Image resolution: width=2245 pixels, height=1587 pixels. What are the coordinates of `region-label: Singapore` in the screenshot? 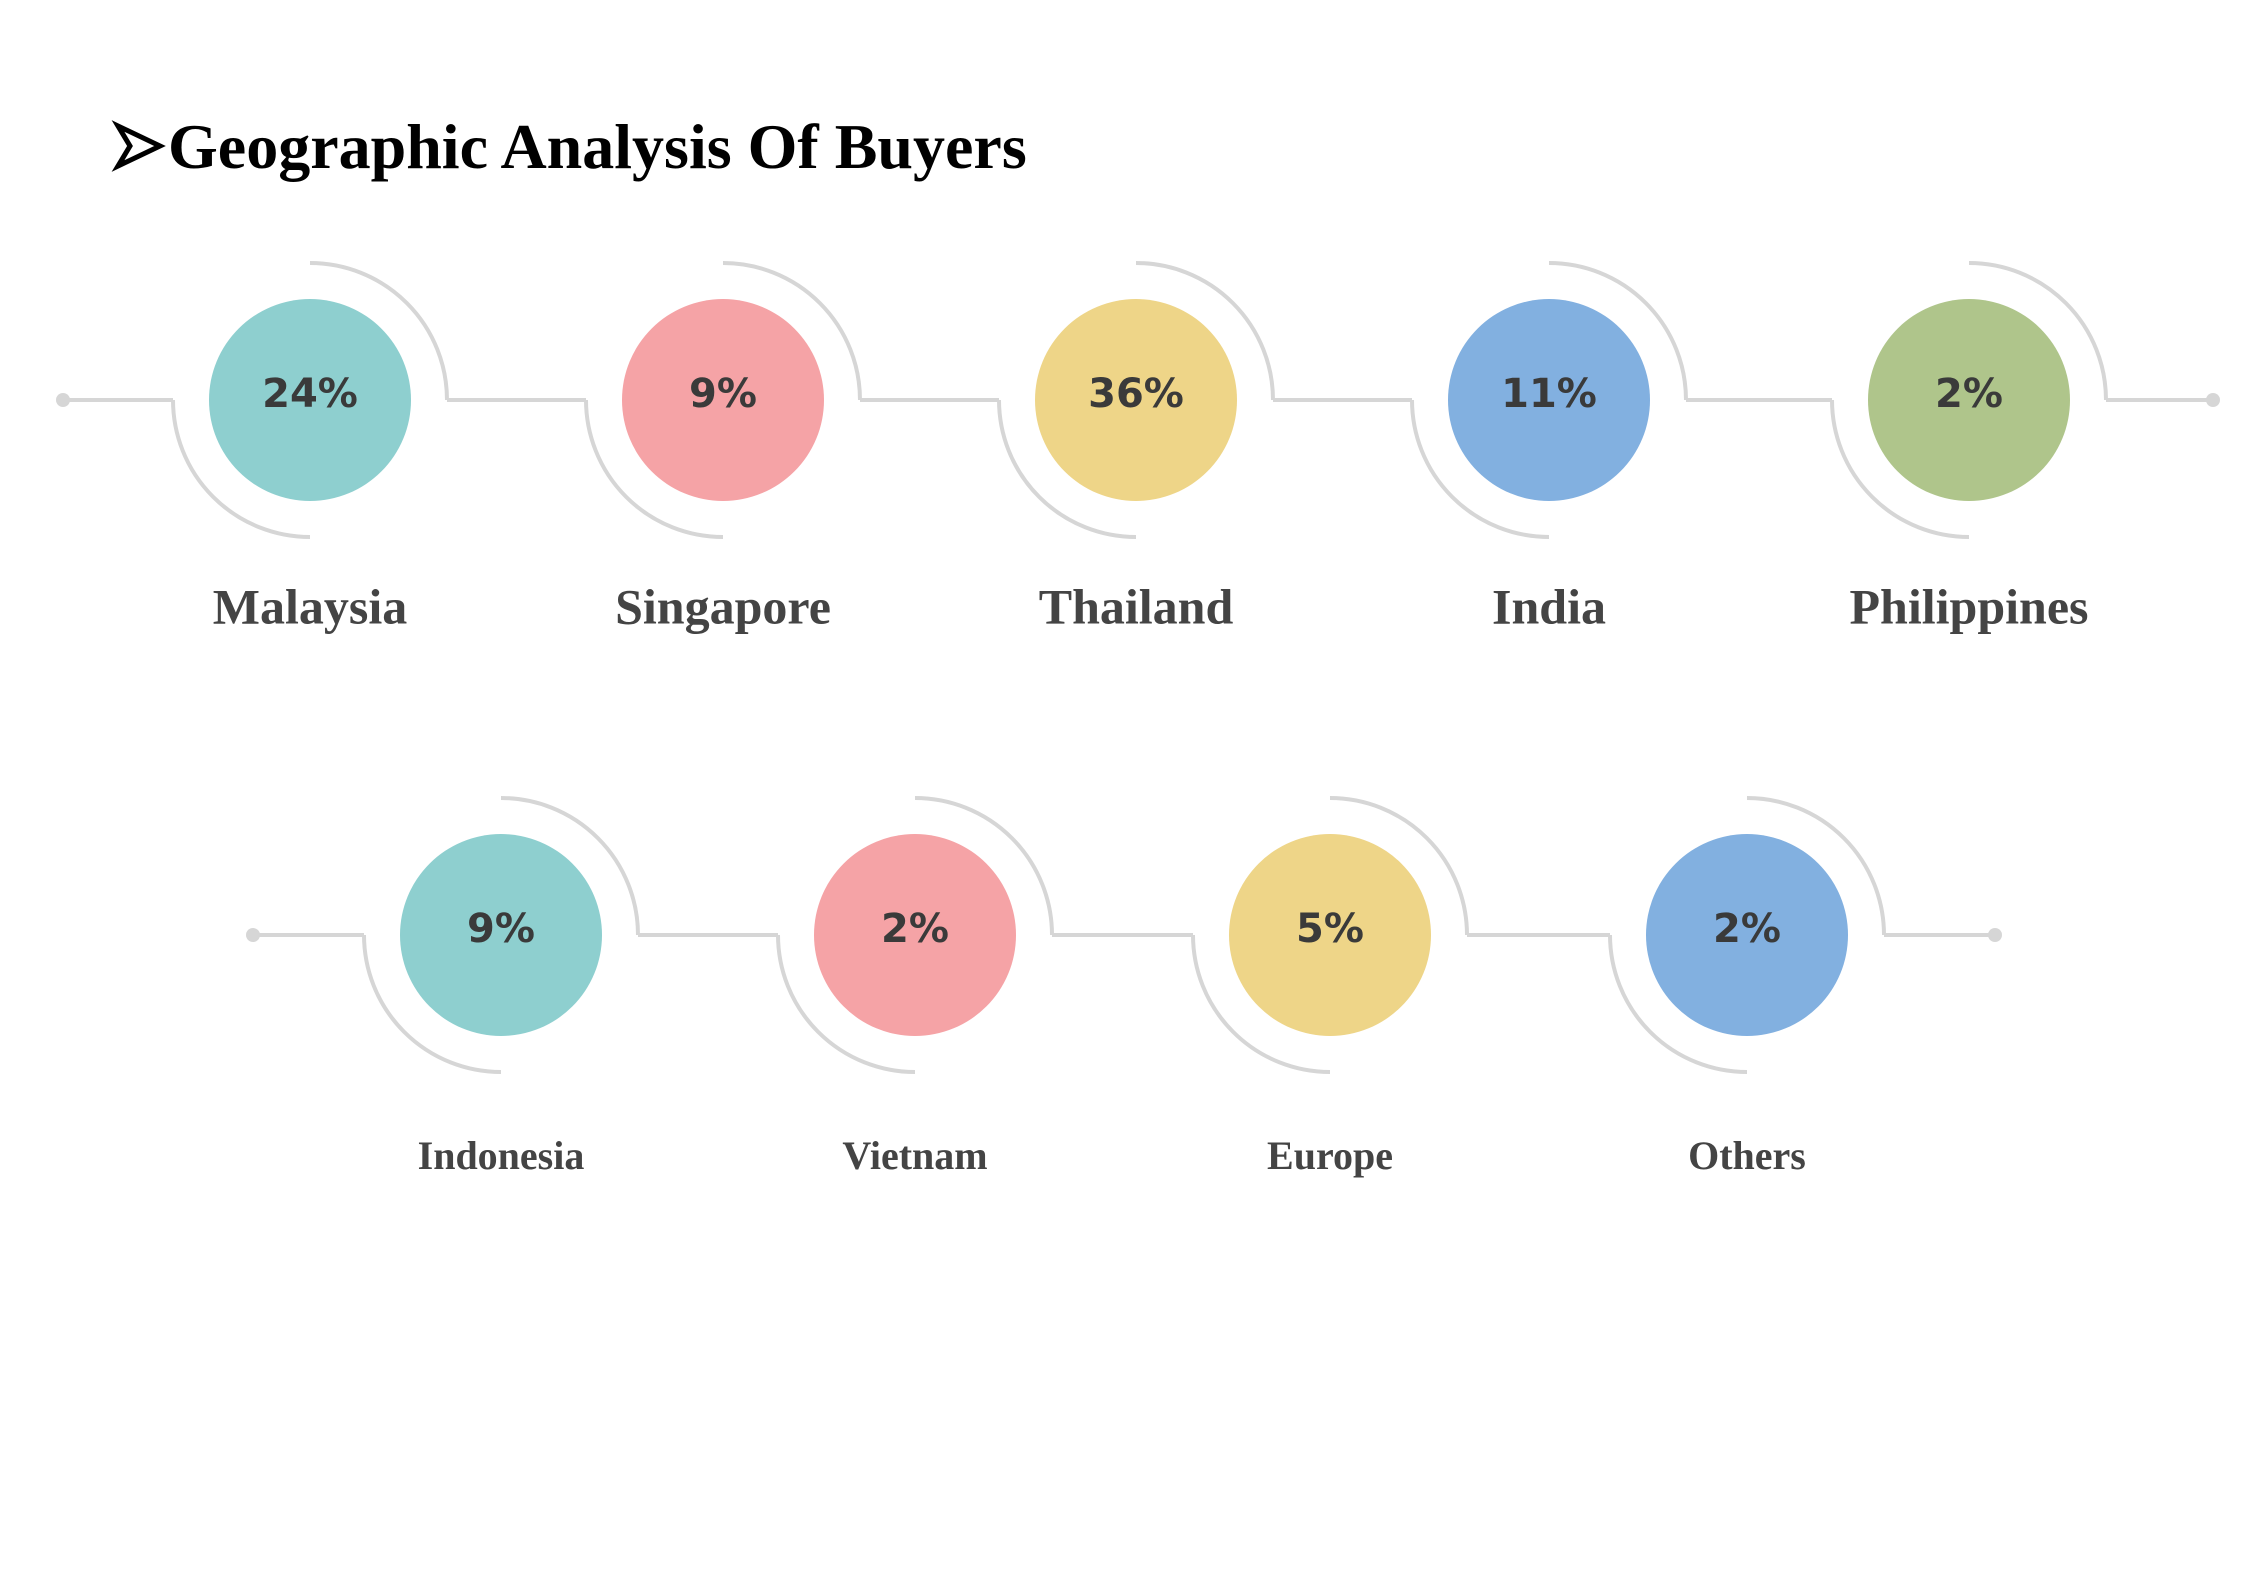 It's located at (723, 606).